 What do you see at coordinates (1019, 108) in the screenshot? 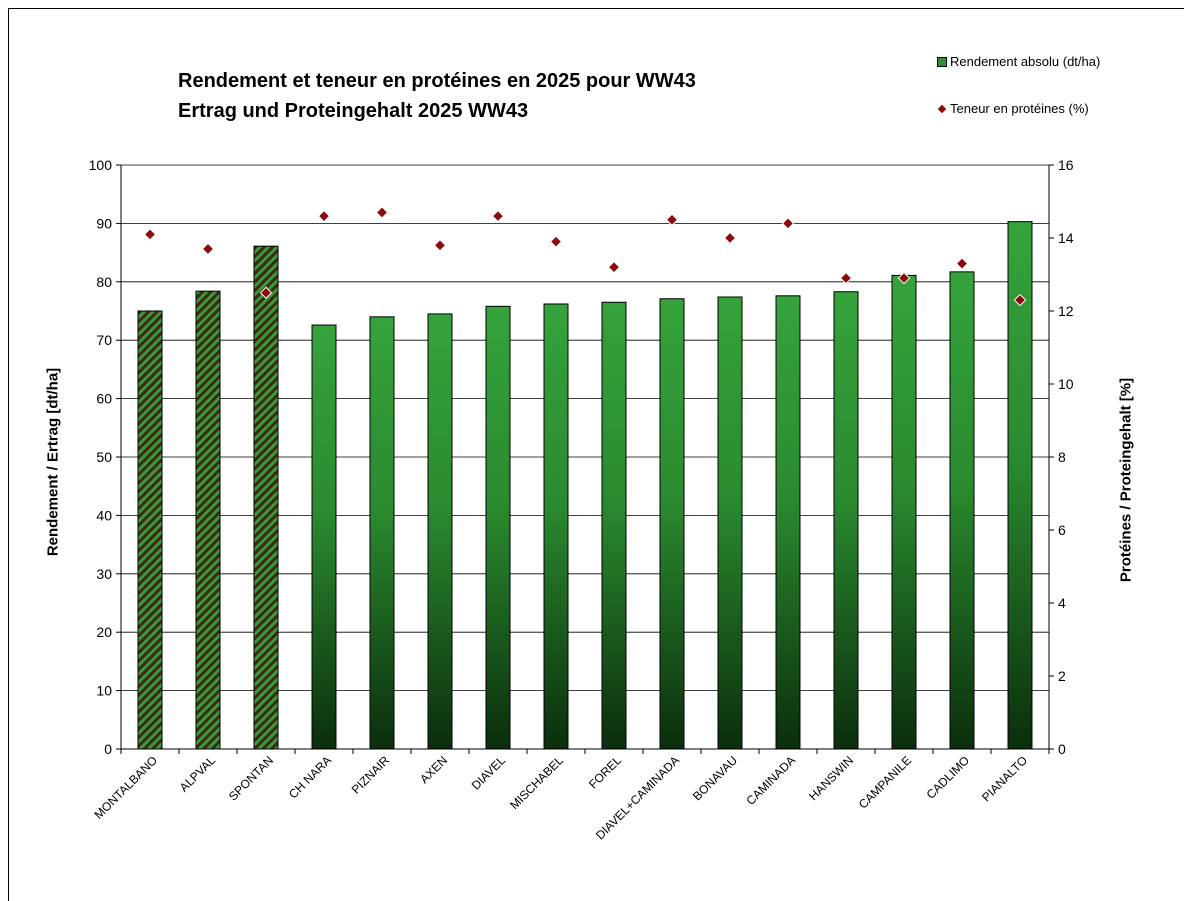
I see `legend-label-protein: Teneur en protéines (%)` at bounding box center [1019, 108].